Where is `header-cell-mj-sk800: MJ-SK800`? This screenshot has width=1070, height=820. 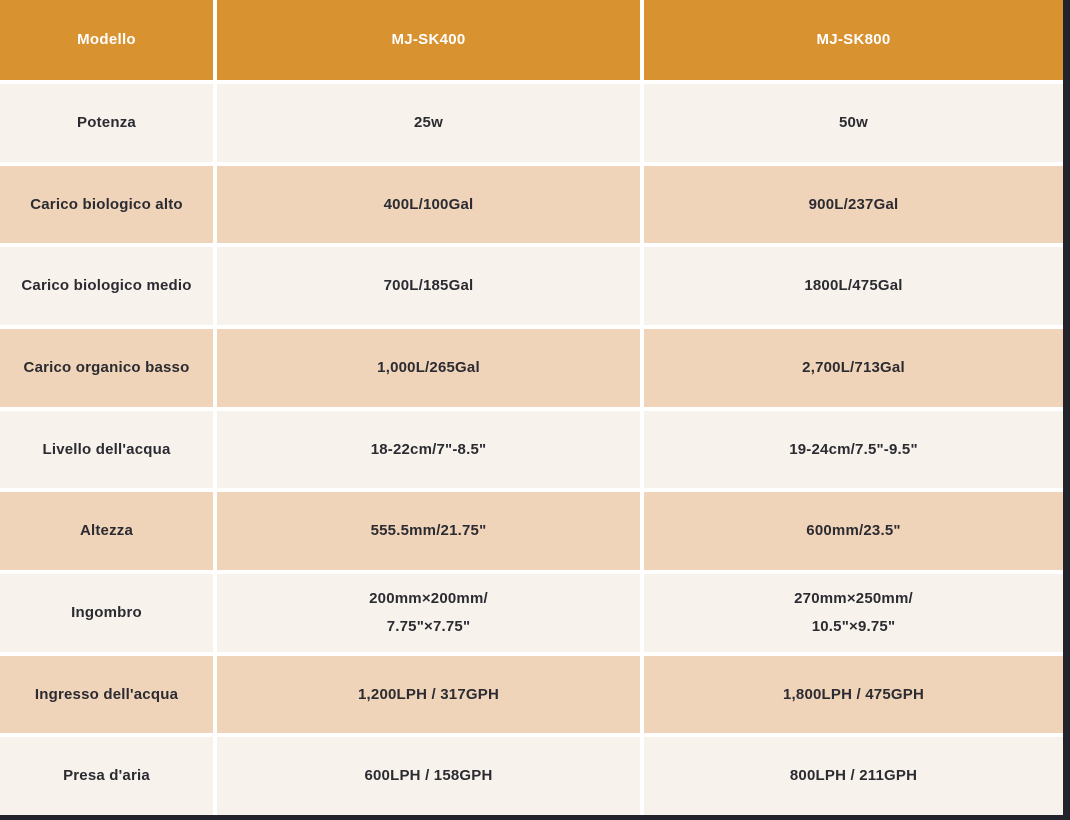 header-cell-mj-sk800: MJ-SK800 is located at coordinates (853, 40).